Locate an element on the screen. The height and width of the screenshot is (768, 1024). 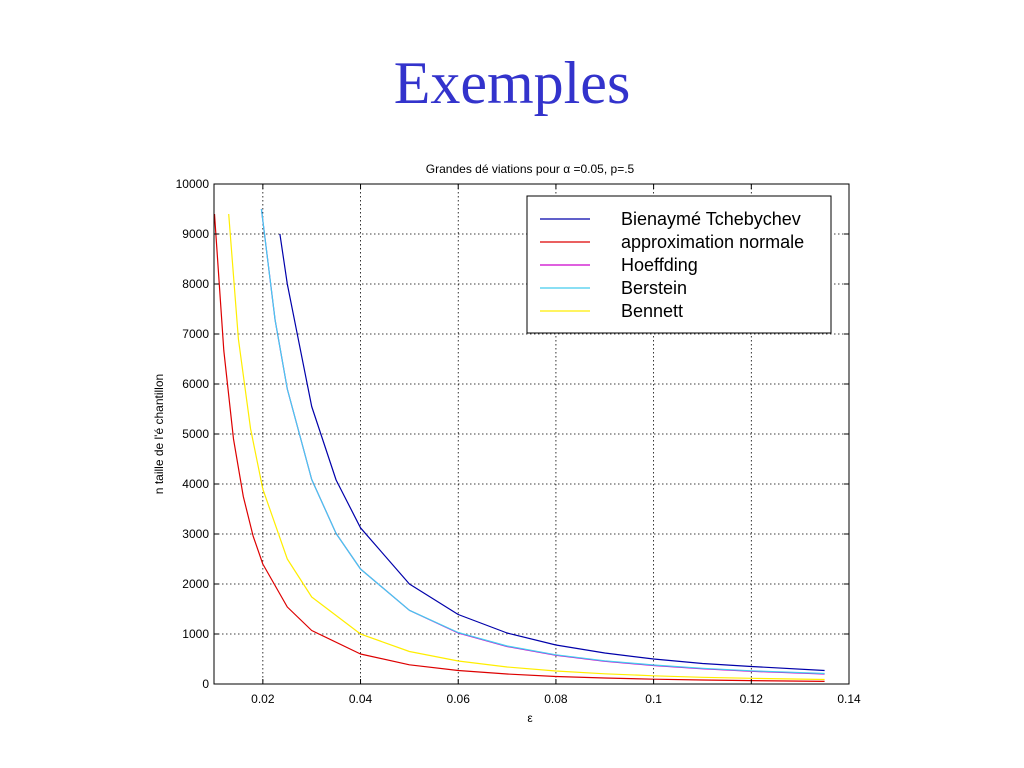
y-tick-label: 9000 is located at coordinates (195, 234).